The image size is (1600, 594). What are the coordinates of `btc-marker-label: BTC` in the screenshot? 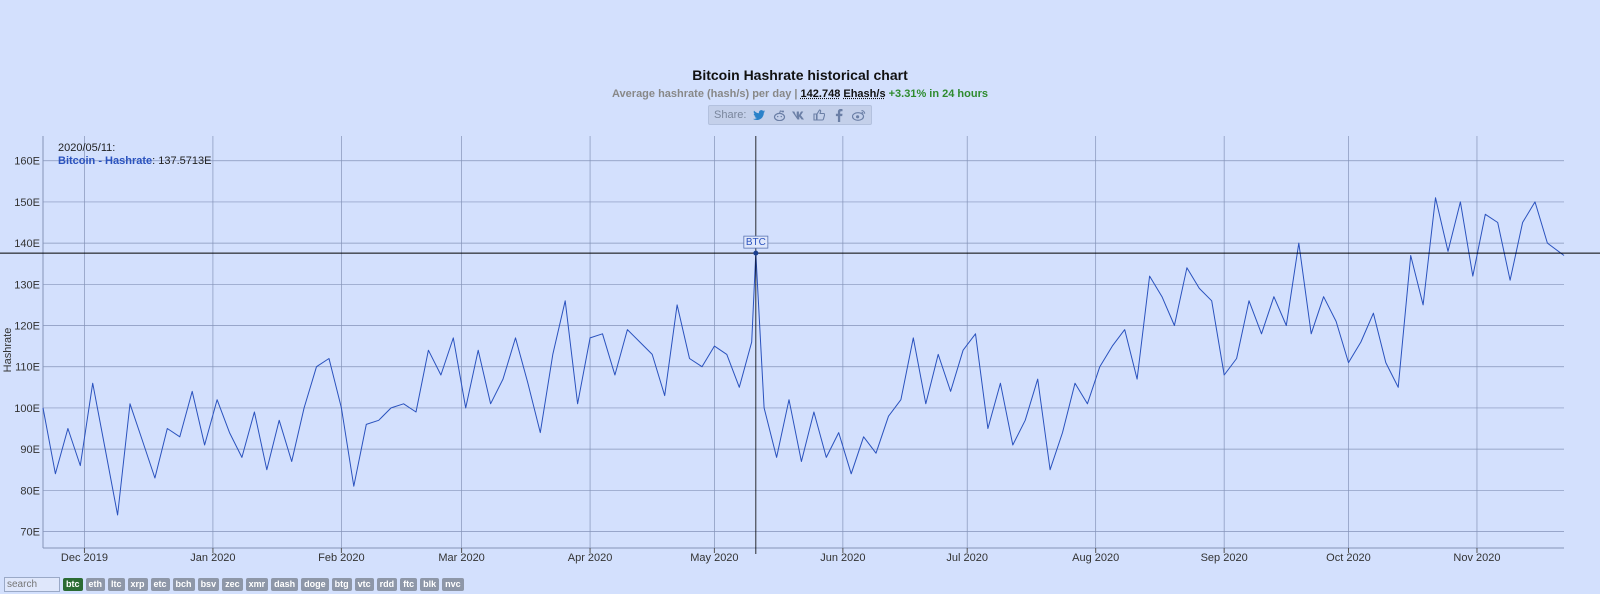 It's located at (756, 242).